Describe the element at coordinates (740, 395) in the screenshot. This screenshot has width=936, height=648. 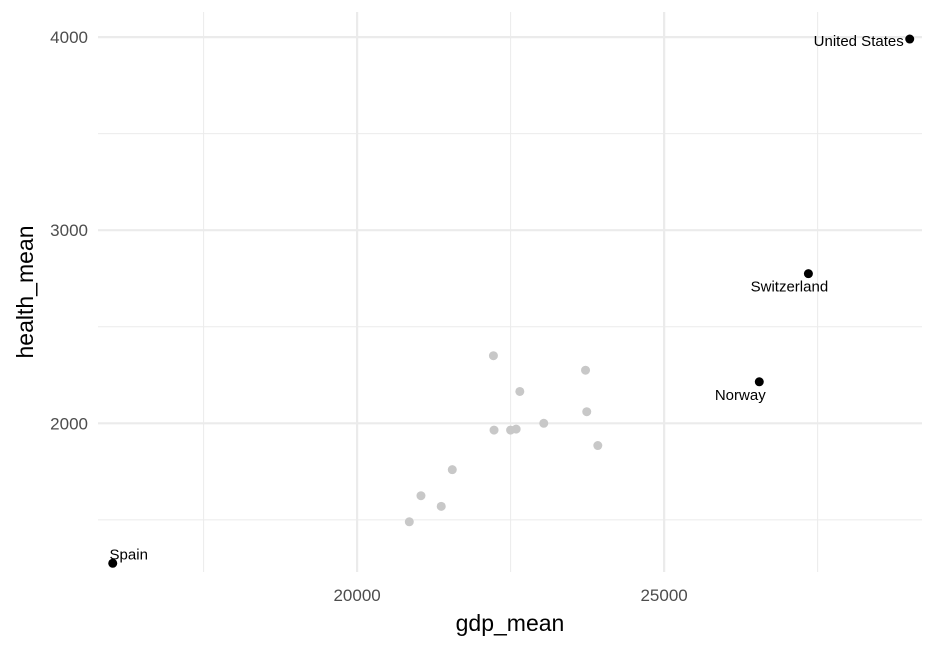
I see `point-label: Norway` at that location.